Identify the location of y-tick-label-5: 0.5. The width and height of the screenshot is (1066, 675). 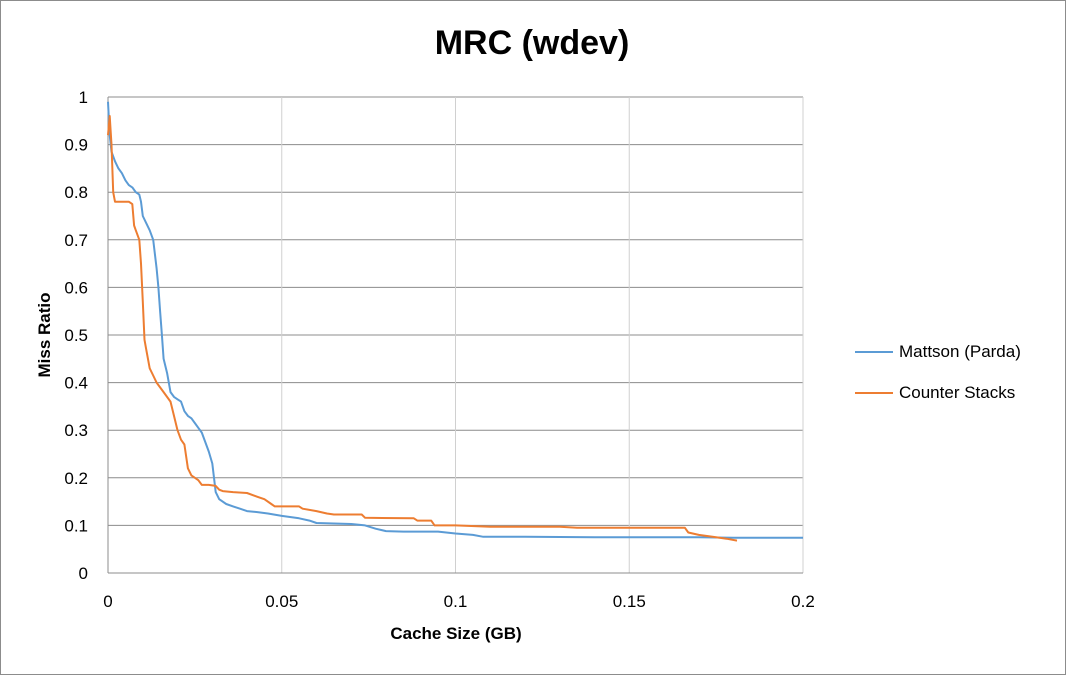
(76, 335).